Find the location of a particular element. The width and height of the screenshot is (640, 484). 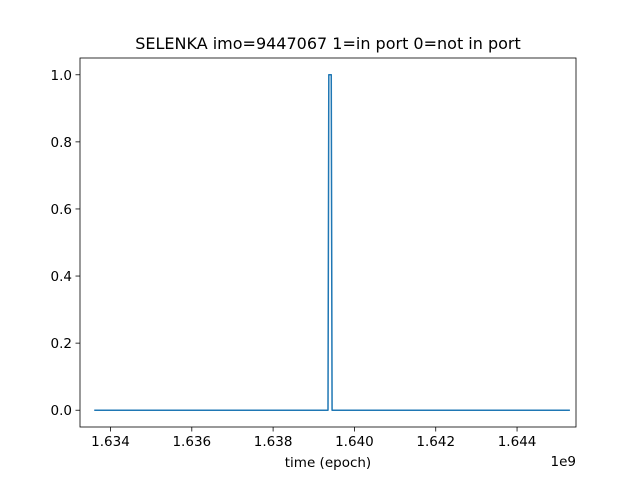

x-axis-label: time (epoch) is located at coordinates (328, 463).